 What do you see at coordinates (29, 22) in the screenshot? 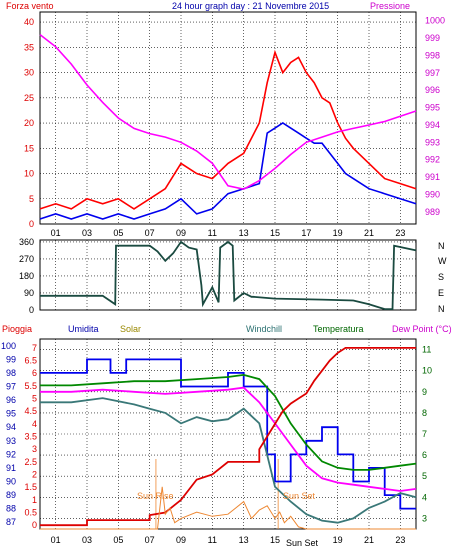
I see `wind-y-tick: 40` at bounding box center [29, 22].